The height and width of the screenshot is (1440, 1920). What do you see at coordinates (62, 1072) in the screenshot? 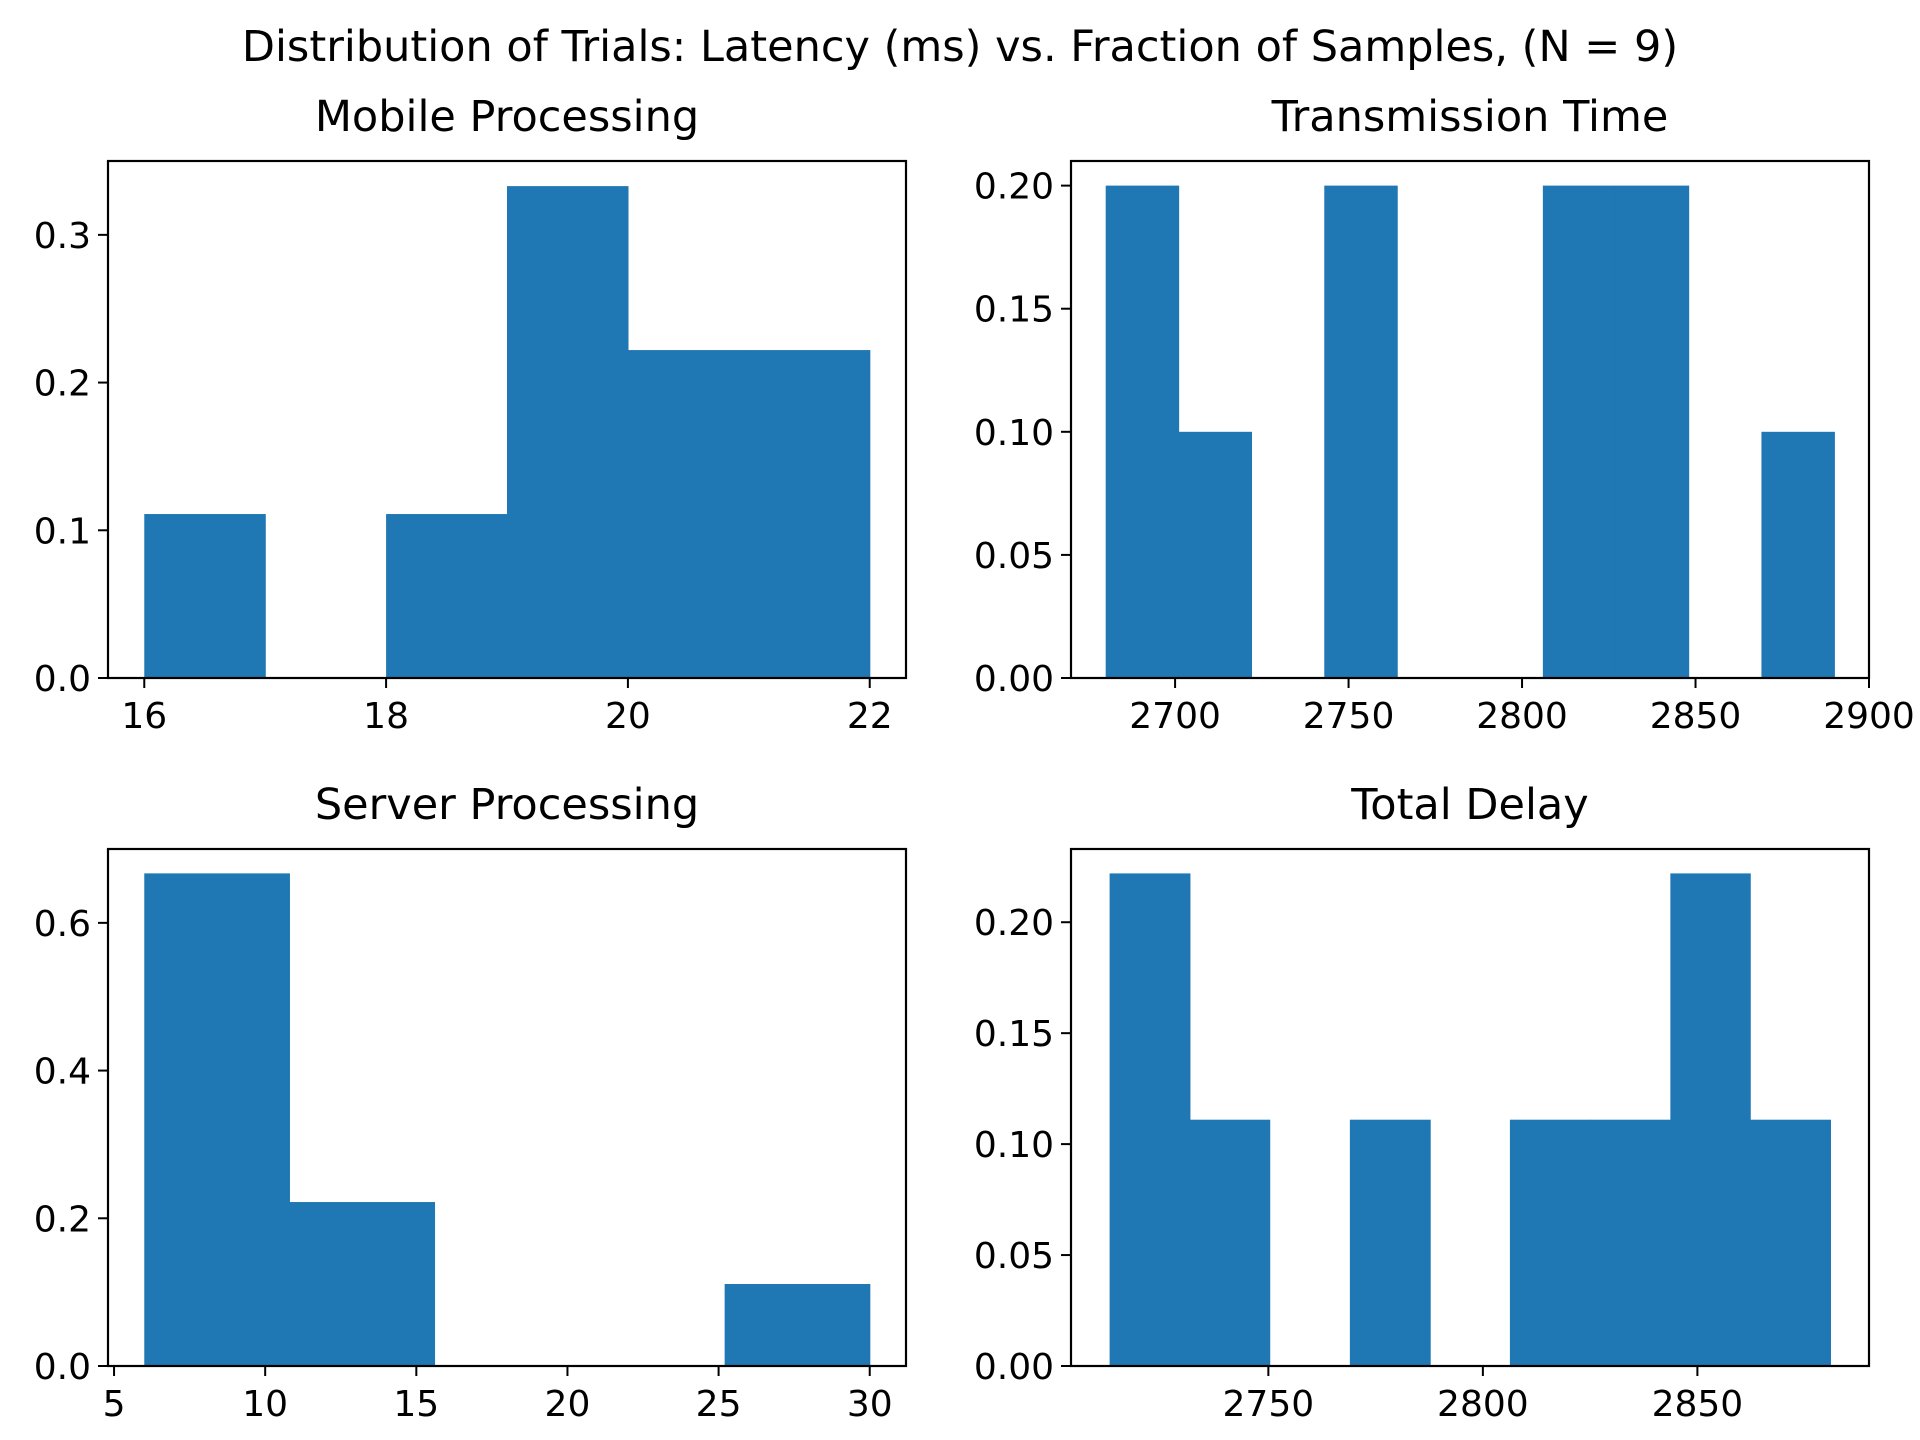
I see `y-tick-label: 0.4` at bounding box center [62, 1072].